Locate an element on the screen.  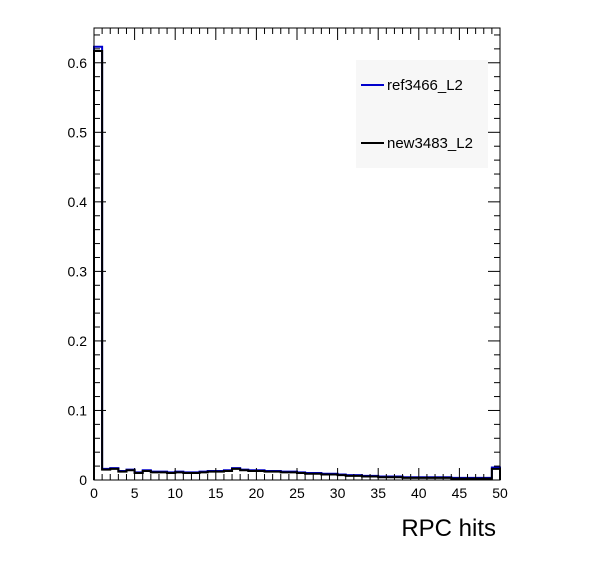
x-tick-label: 10 is located at coordinates (175, 493).